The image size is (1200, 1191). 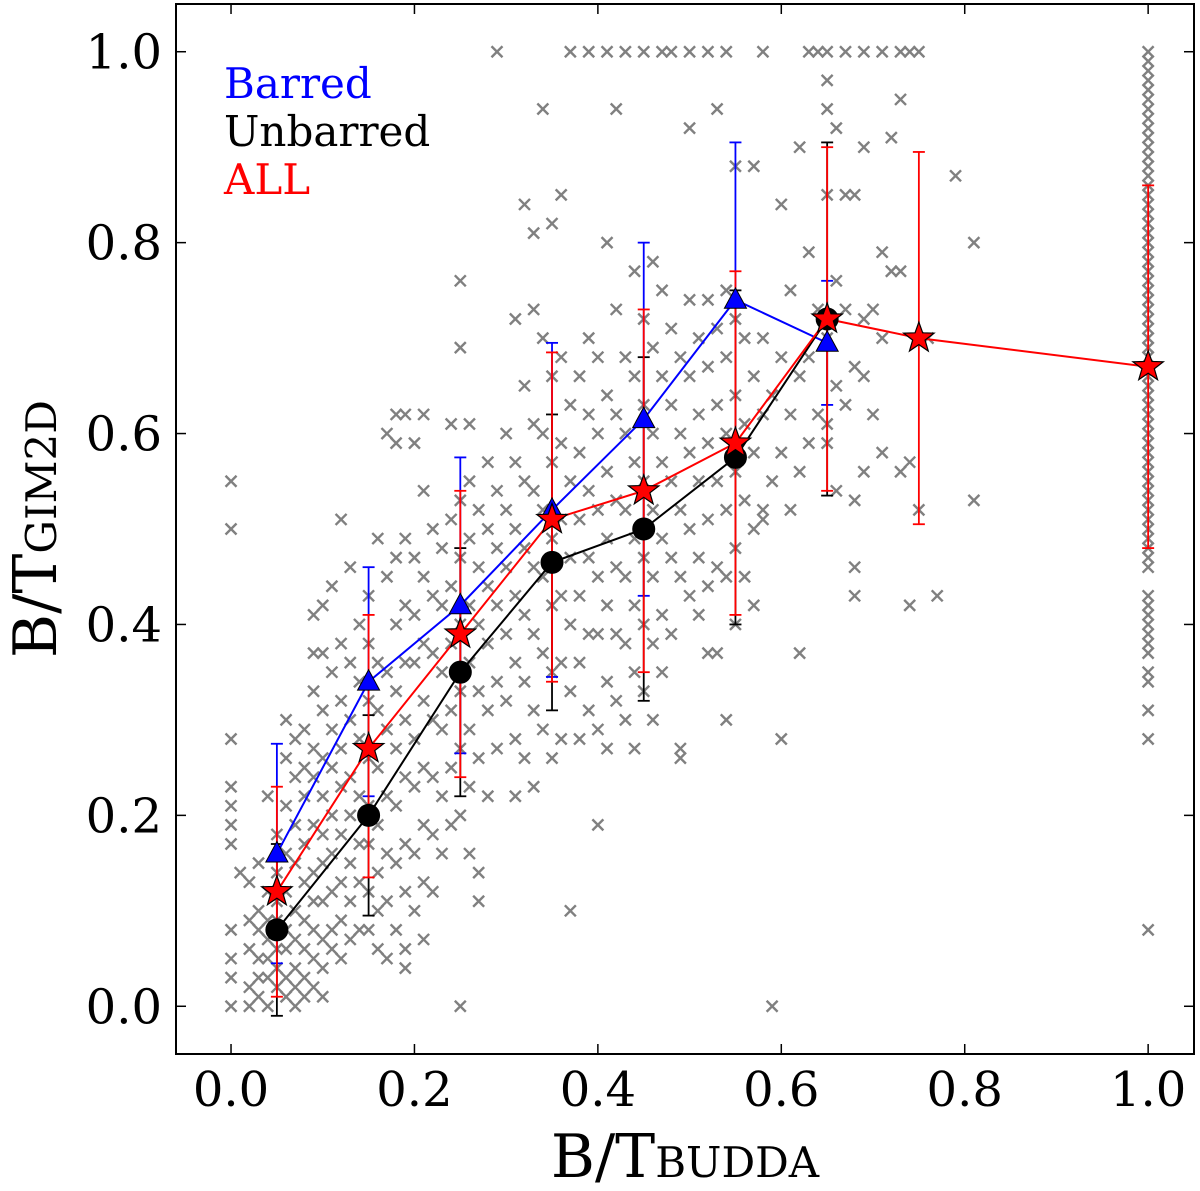 What do you see at coordinates (124, 816) in the screenshot?
I see `y-tick-label: 0.2` at bounding box center [124, 816].